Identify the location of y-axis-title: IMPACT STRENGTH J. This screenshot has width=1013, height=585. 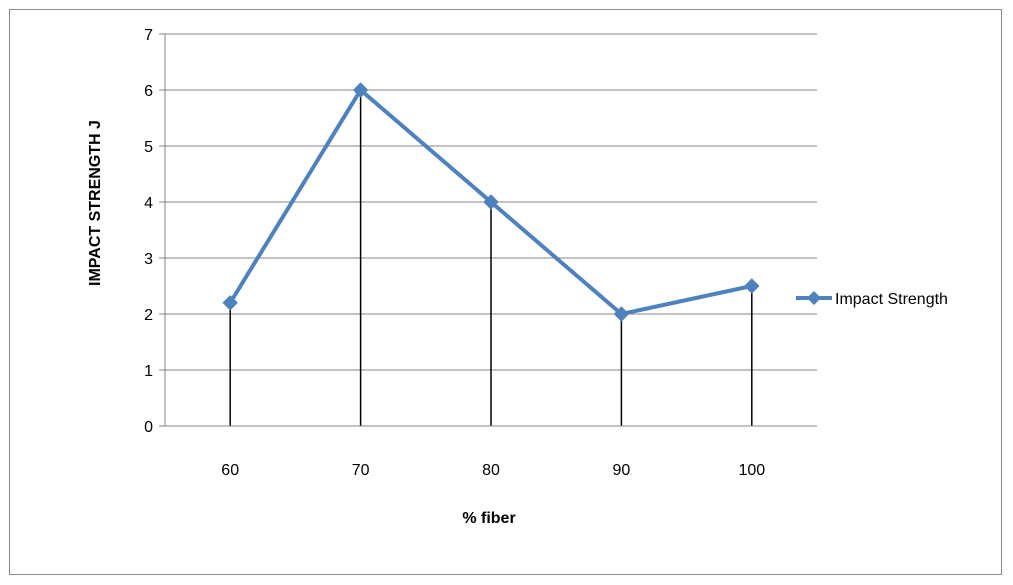
(95, 203).